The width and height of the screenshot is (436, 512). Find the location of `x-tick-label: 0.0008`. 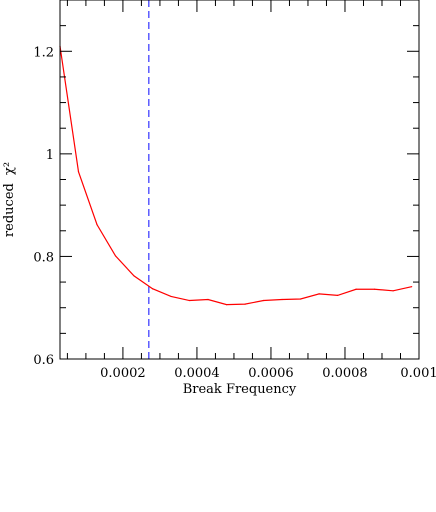

x-tick-label: 0.0008 is located at coordinates (345, 373).